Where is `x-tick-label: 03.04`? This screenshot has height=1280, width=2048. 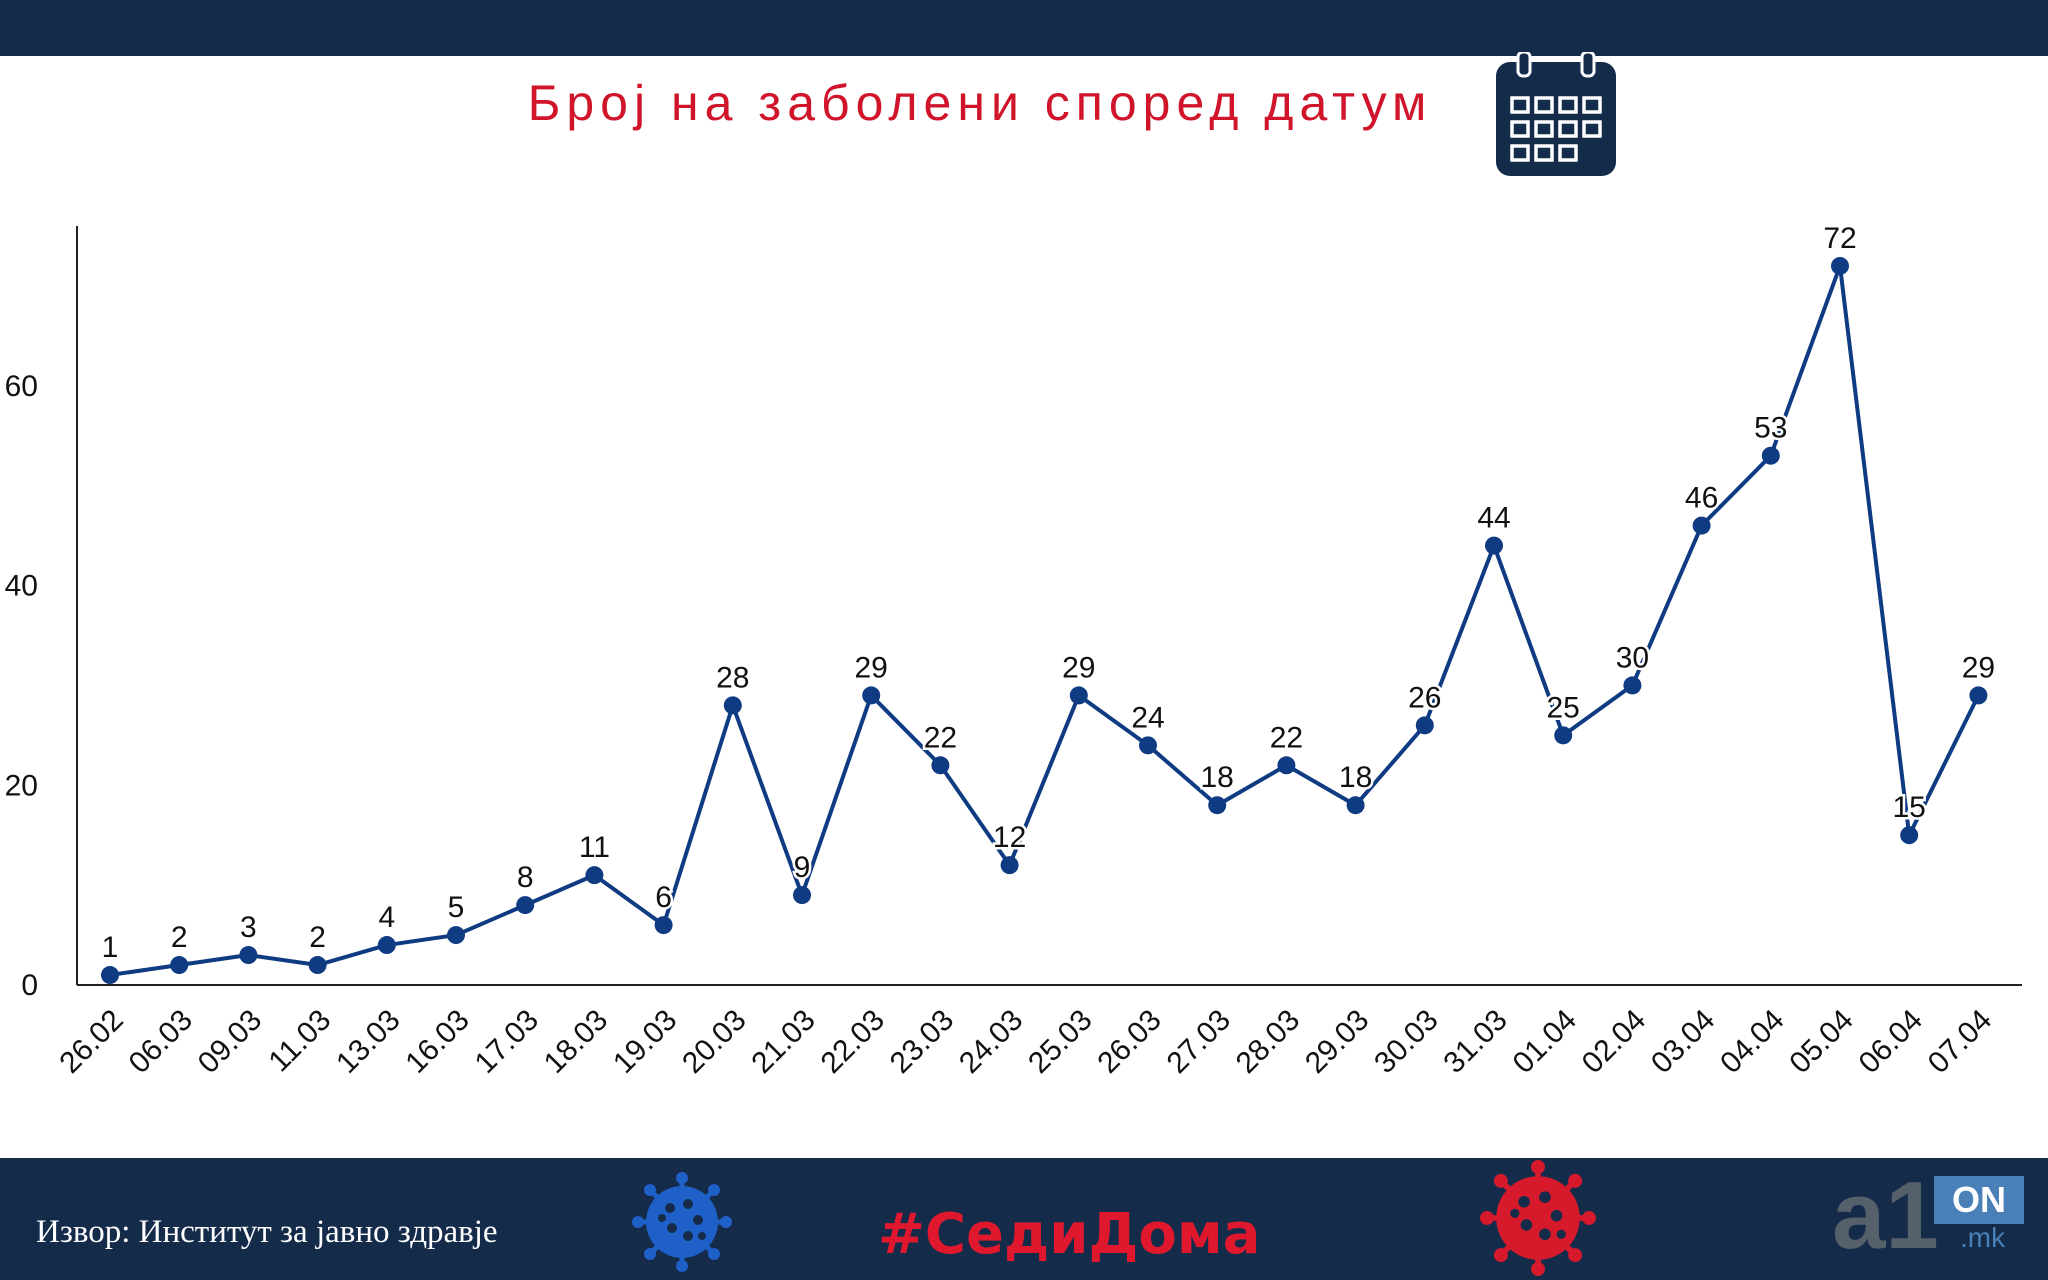 x-tick-label: 03.04 is located at coordinates (1683, 1041).